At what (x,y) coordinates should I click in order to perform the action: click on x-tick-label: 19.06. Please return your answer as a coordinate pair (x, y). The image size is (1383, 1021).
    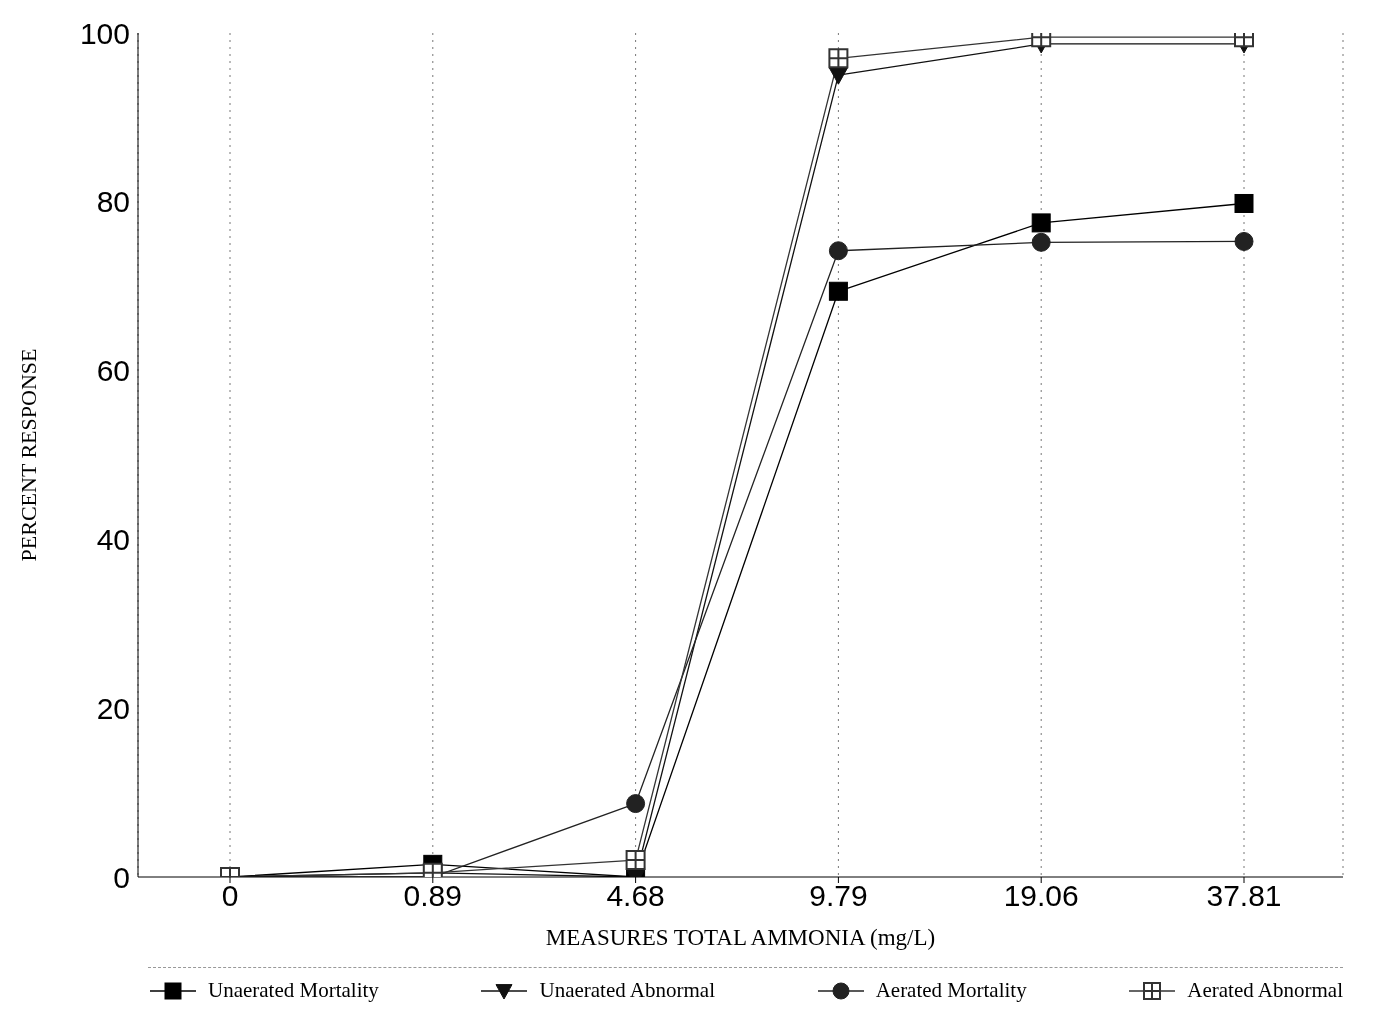
    Looking at the image, I should click on (1041, 896).